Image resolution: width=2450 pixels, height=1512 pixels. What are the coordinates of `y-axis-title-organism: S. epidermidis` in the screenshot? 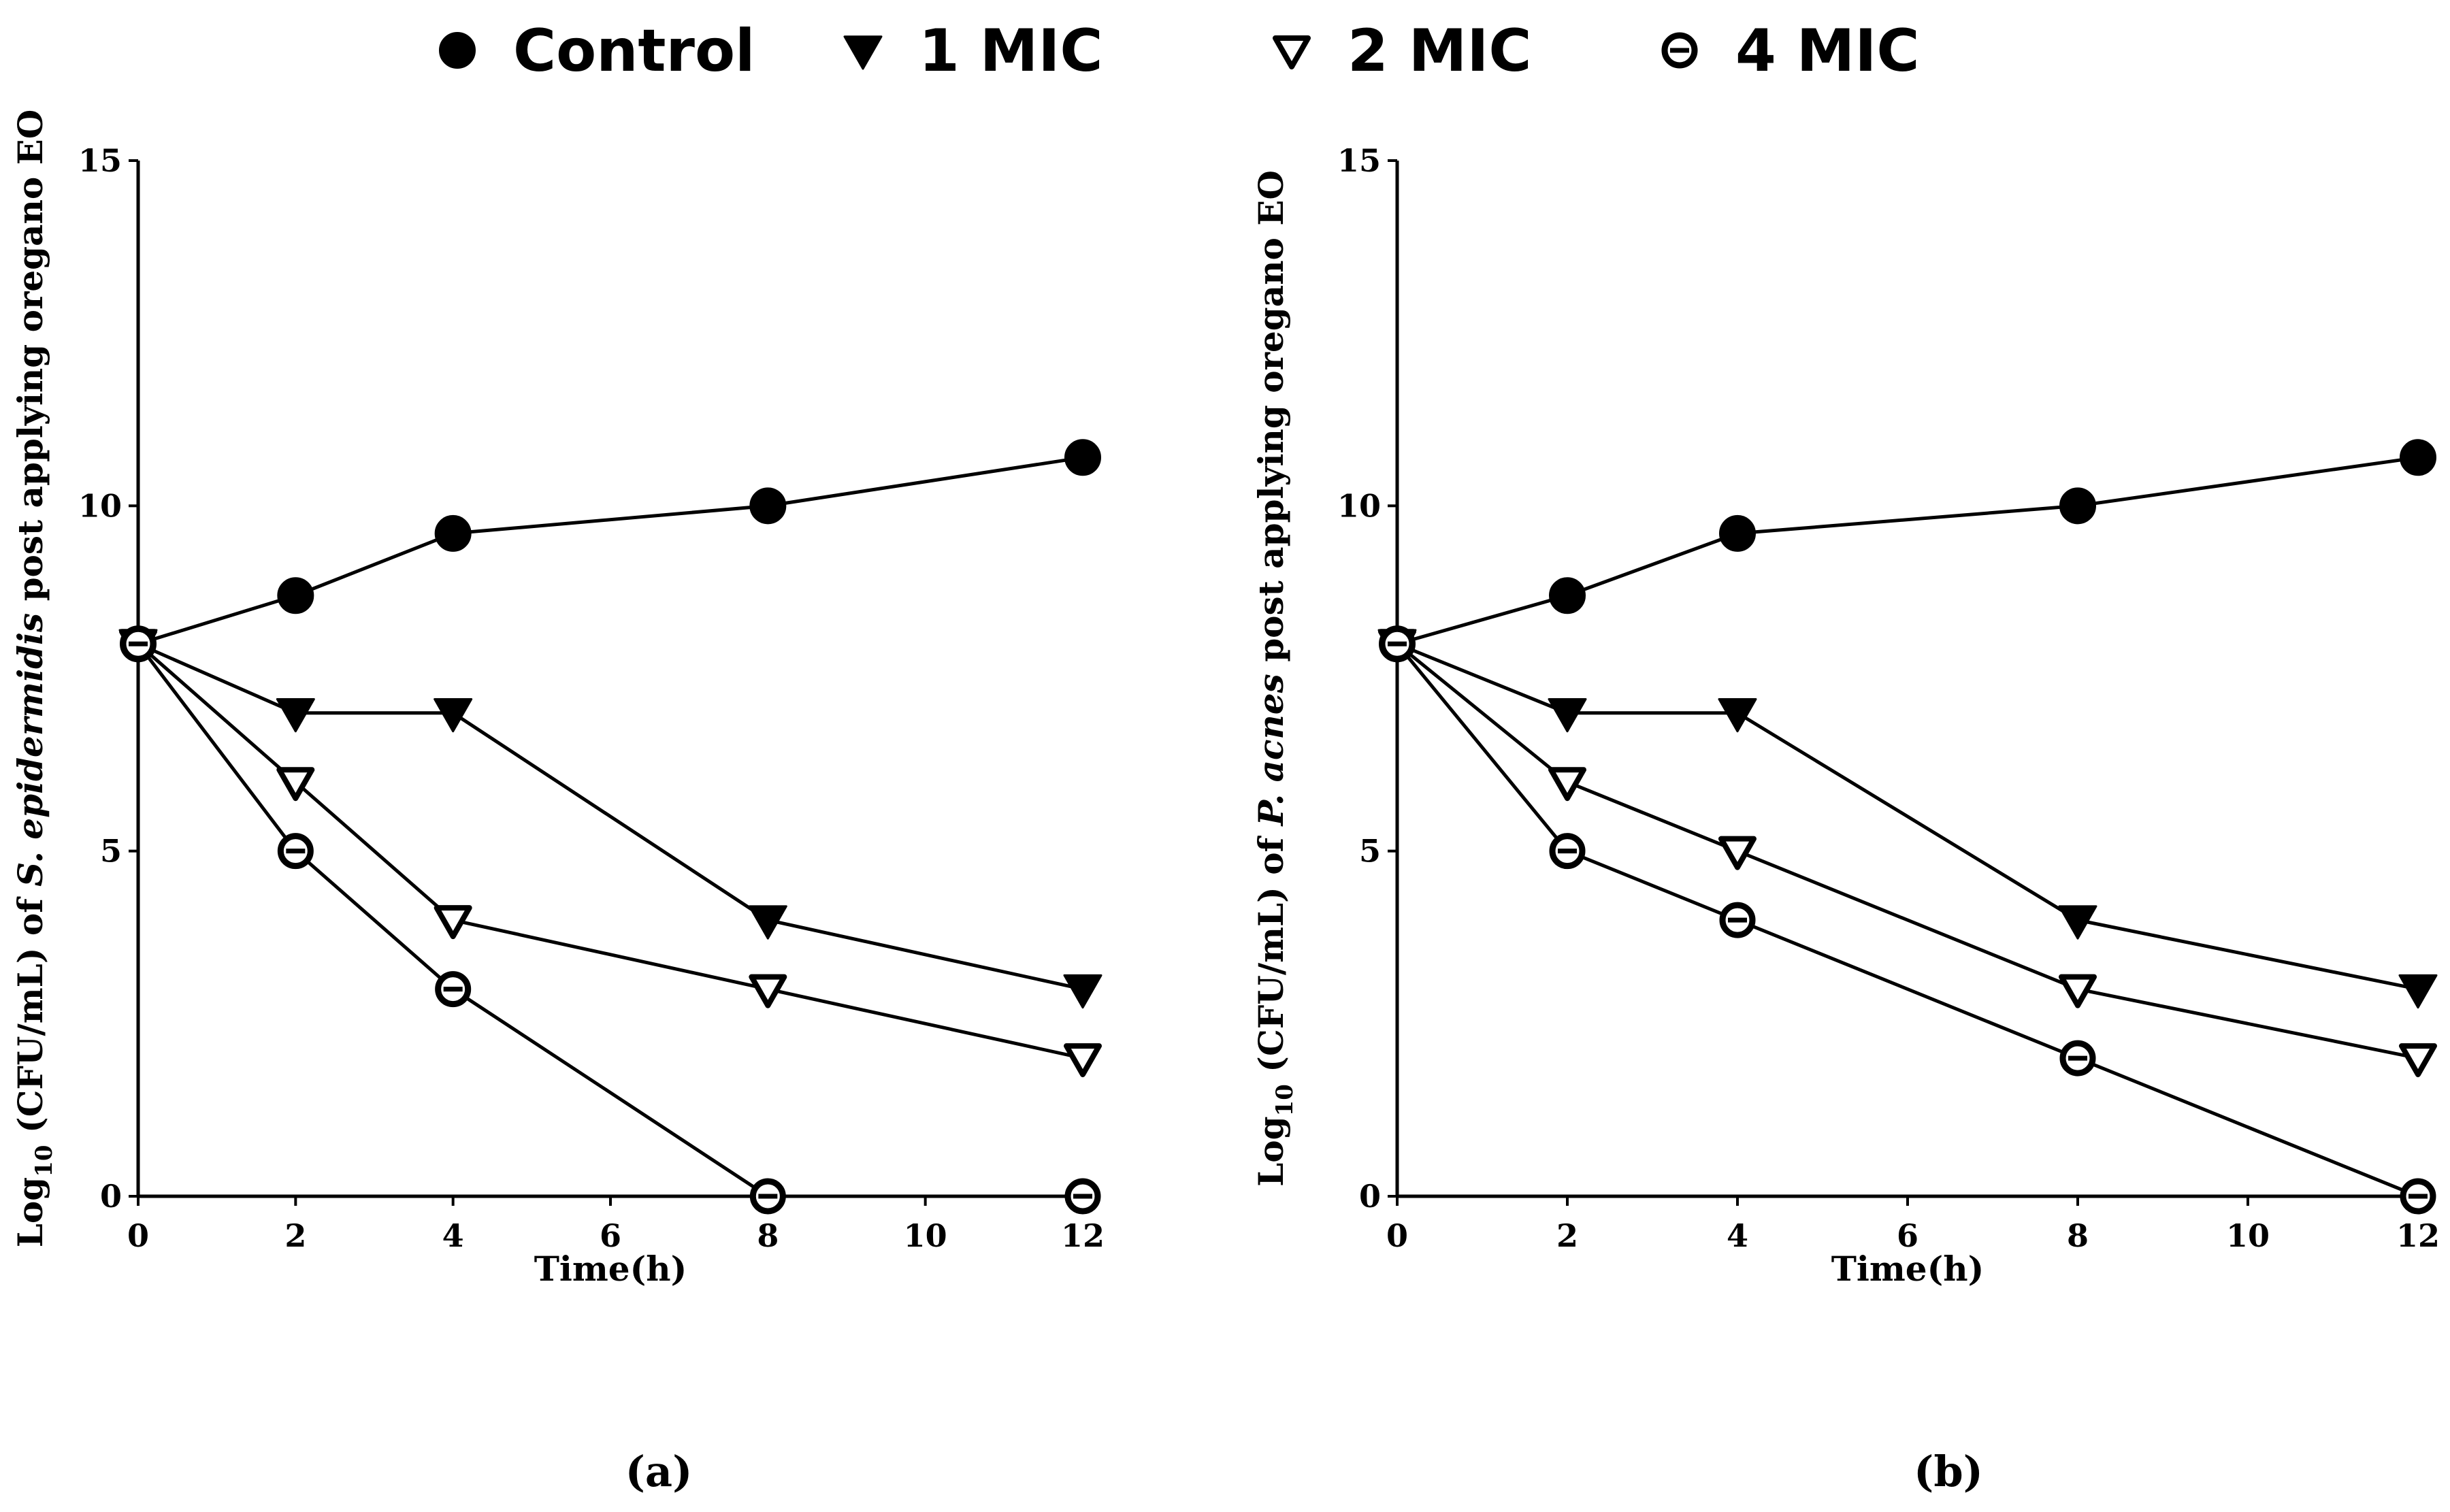 It's located at (30, 750).